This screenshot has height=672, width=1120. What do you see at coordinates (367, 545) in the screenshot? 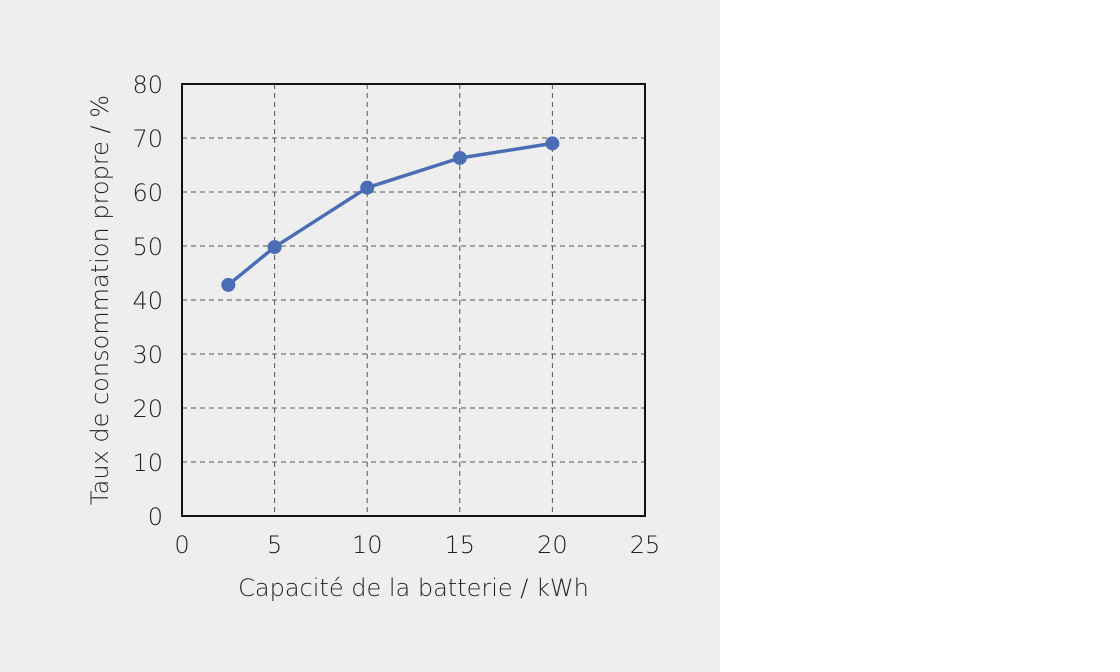
I see `x-tick-label: 10` at bounding box center [367, 545].